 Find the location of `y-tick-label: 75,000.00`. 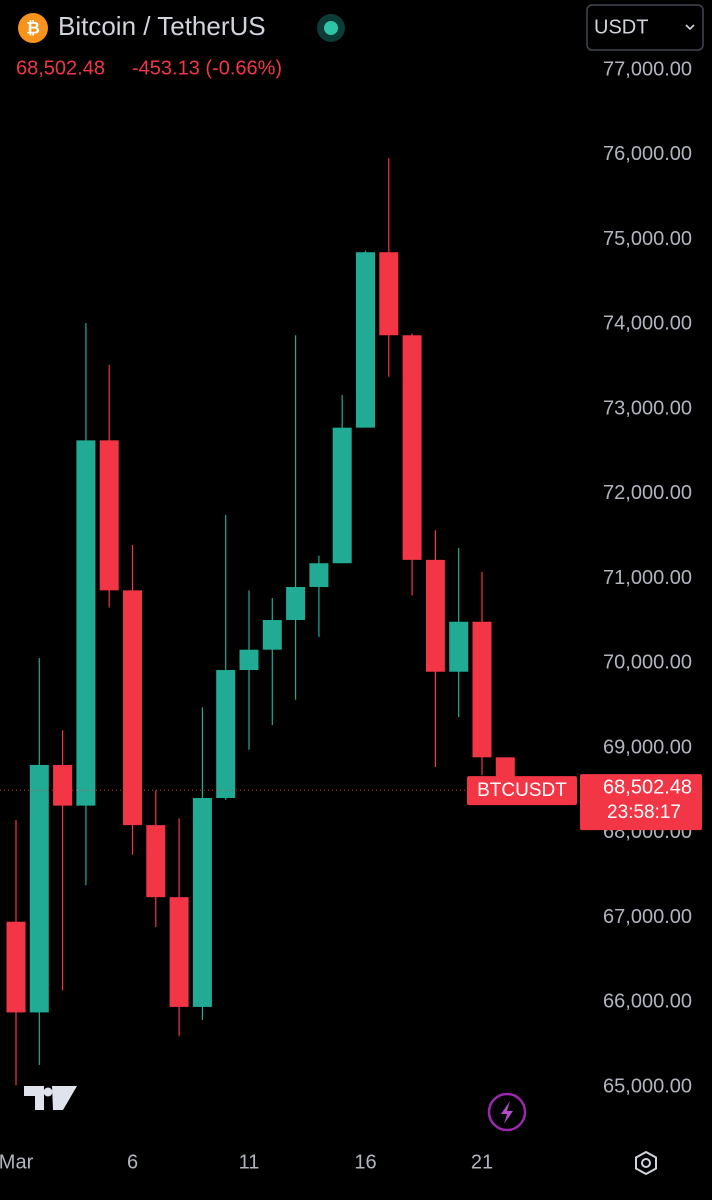

y-tick-label: 75,000.00 is located at coordinates (647, 239).